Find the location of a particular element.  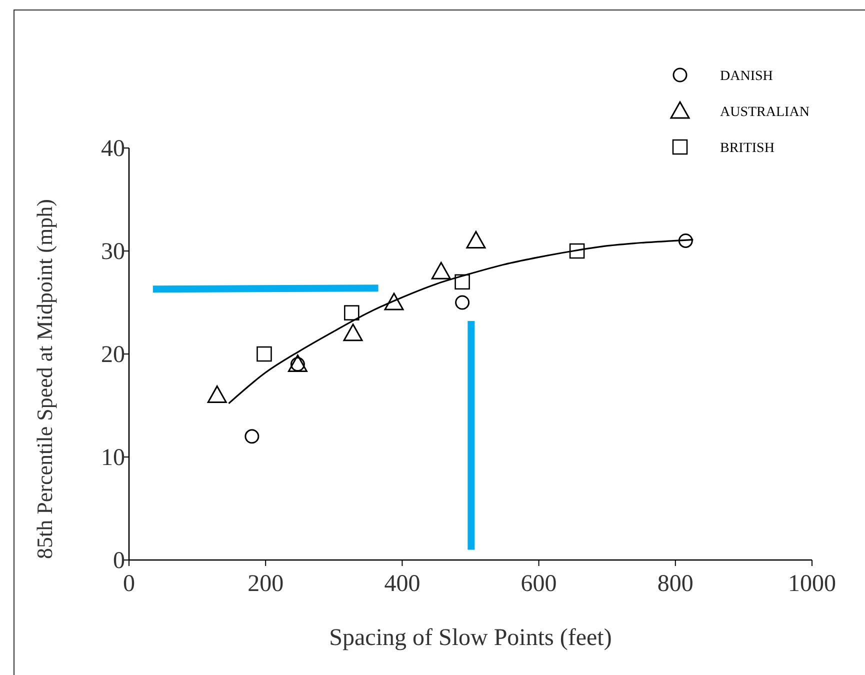

y-tick-label: 10 is located at coordinates (113, 458).